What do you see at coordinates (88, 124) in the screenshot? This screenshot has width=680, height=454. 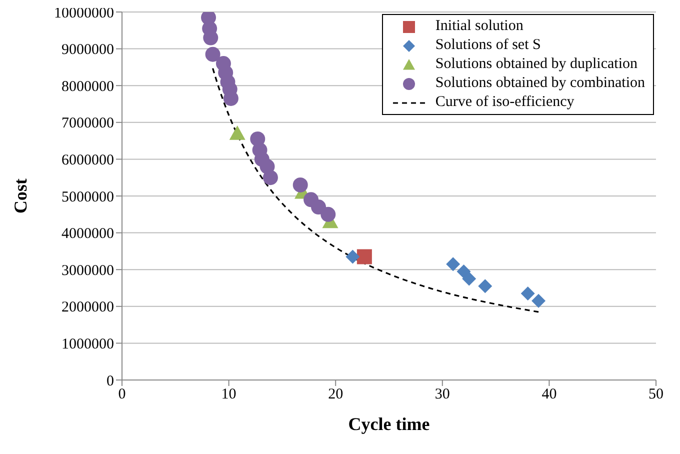 I see `y-tick-label: 7000000` at bounding box center [88, 124].